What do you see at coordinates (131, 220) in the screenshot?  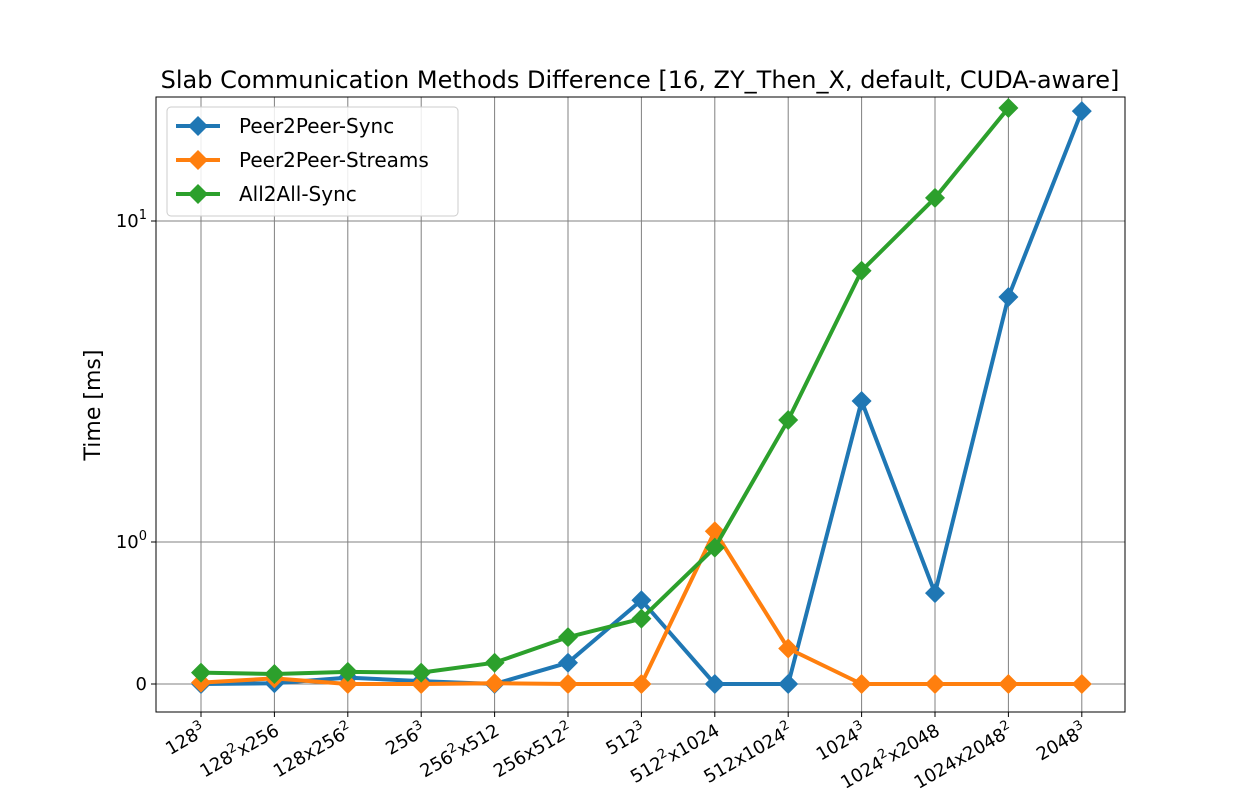 I see `y-tick-label: 10¹` at bounding box center [131, 220].